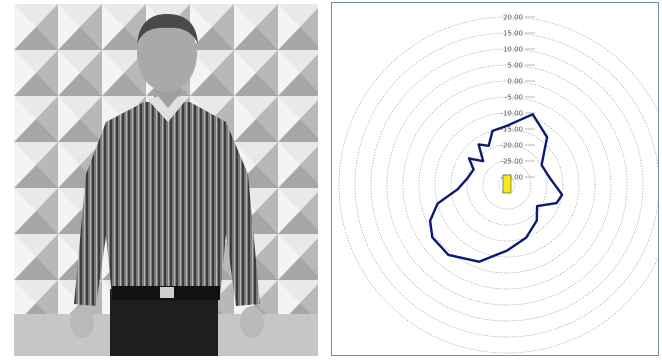 The height and width of the screenshot is (360, 662). What do you see at coordinates (513, 18) in the screenshot?
I see `ring-label: 20.00` at bounding box center [513, 18].